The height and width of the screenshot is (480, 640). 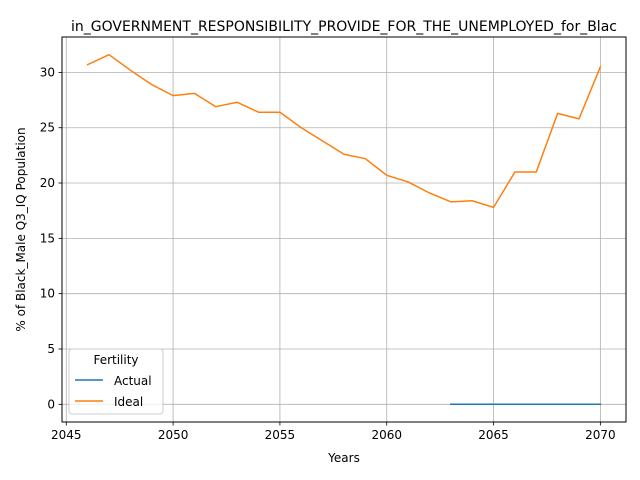 I want to click on x-tick-label: 2060, so click(x=386, y=435).